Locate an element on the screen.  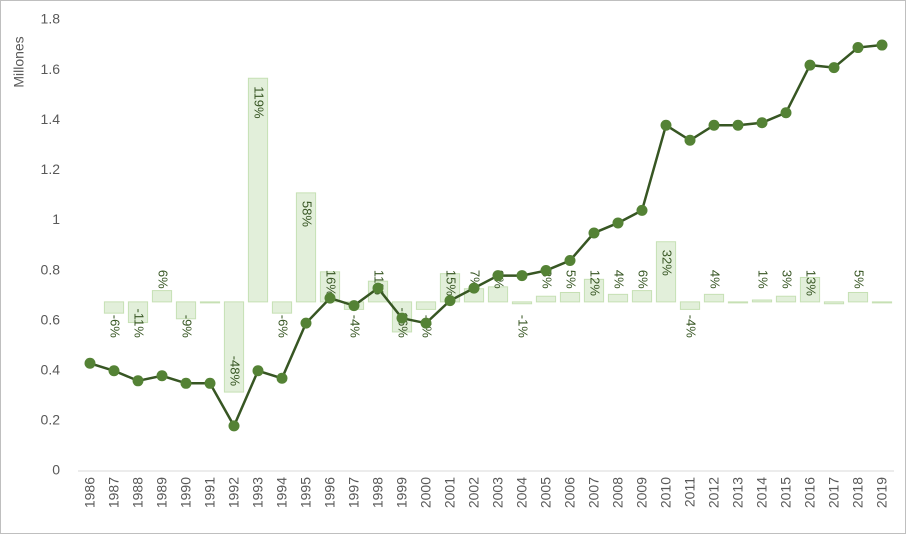
x-tick-label: 2019 is located at coordinates (882, 492).